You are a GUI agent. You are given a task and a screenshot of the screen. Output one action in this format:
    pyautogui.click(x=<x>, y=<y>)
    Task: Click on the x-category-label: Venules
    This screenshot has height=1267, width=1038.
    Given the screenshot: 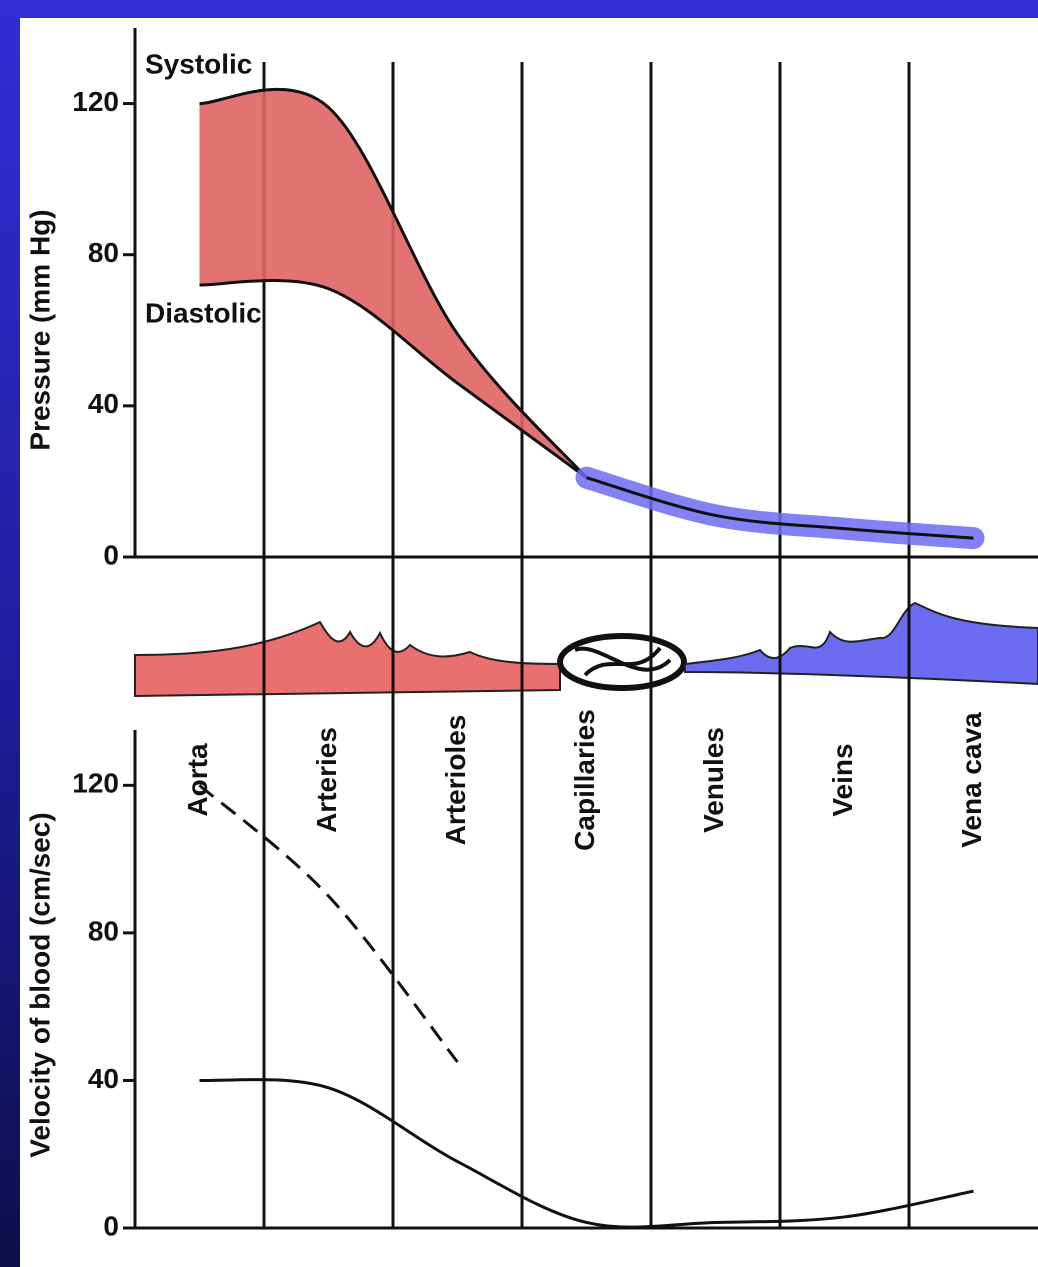 What is the action you would take?
    pyautogui.click(x=713, y=780)
    